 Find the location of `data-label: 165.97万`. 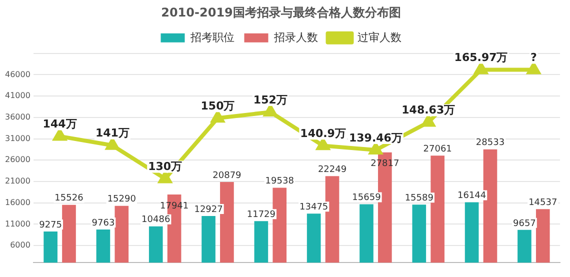

data-label: 165.97万 is located at coordinates (481, 57).